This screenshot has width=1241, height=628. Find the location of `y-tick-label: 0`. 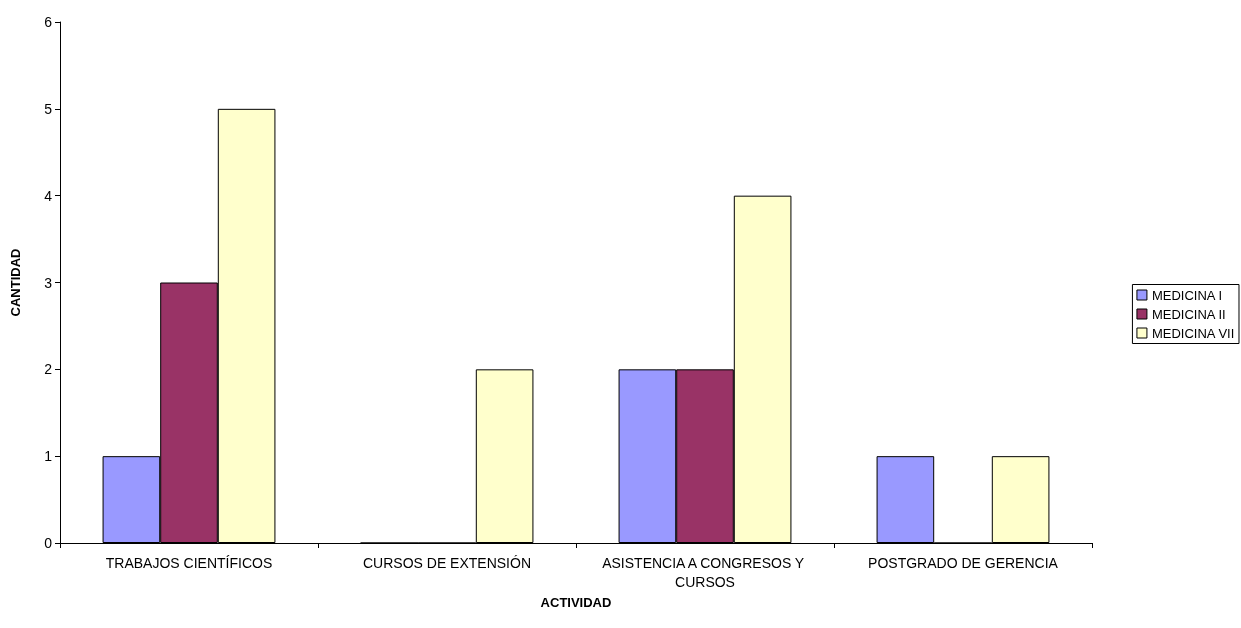

y-tick-label: 0 is located at coordinates (48, 543).